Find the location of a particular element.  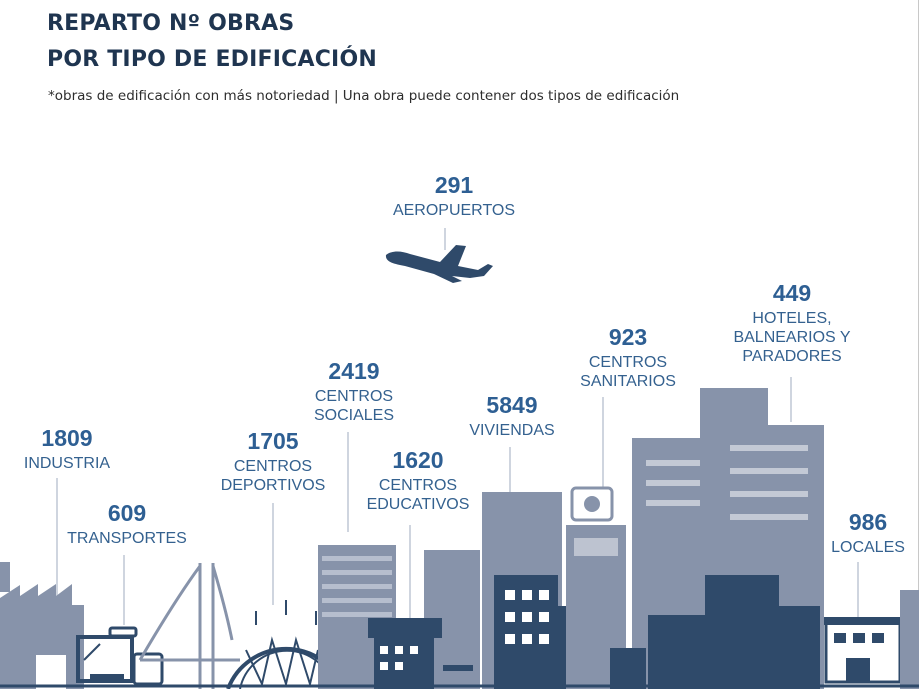

category-5: 2419 CENTROS SOCIALES is located at coordinates (354, 391).